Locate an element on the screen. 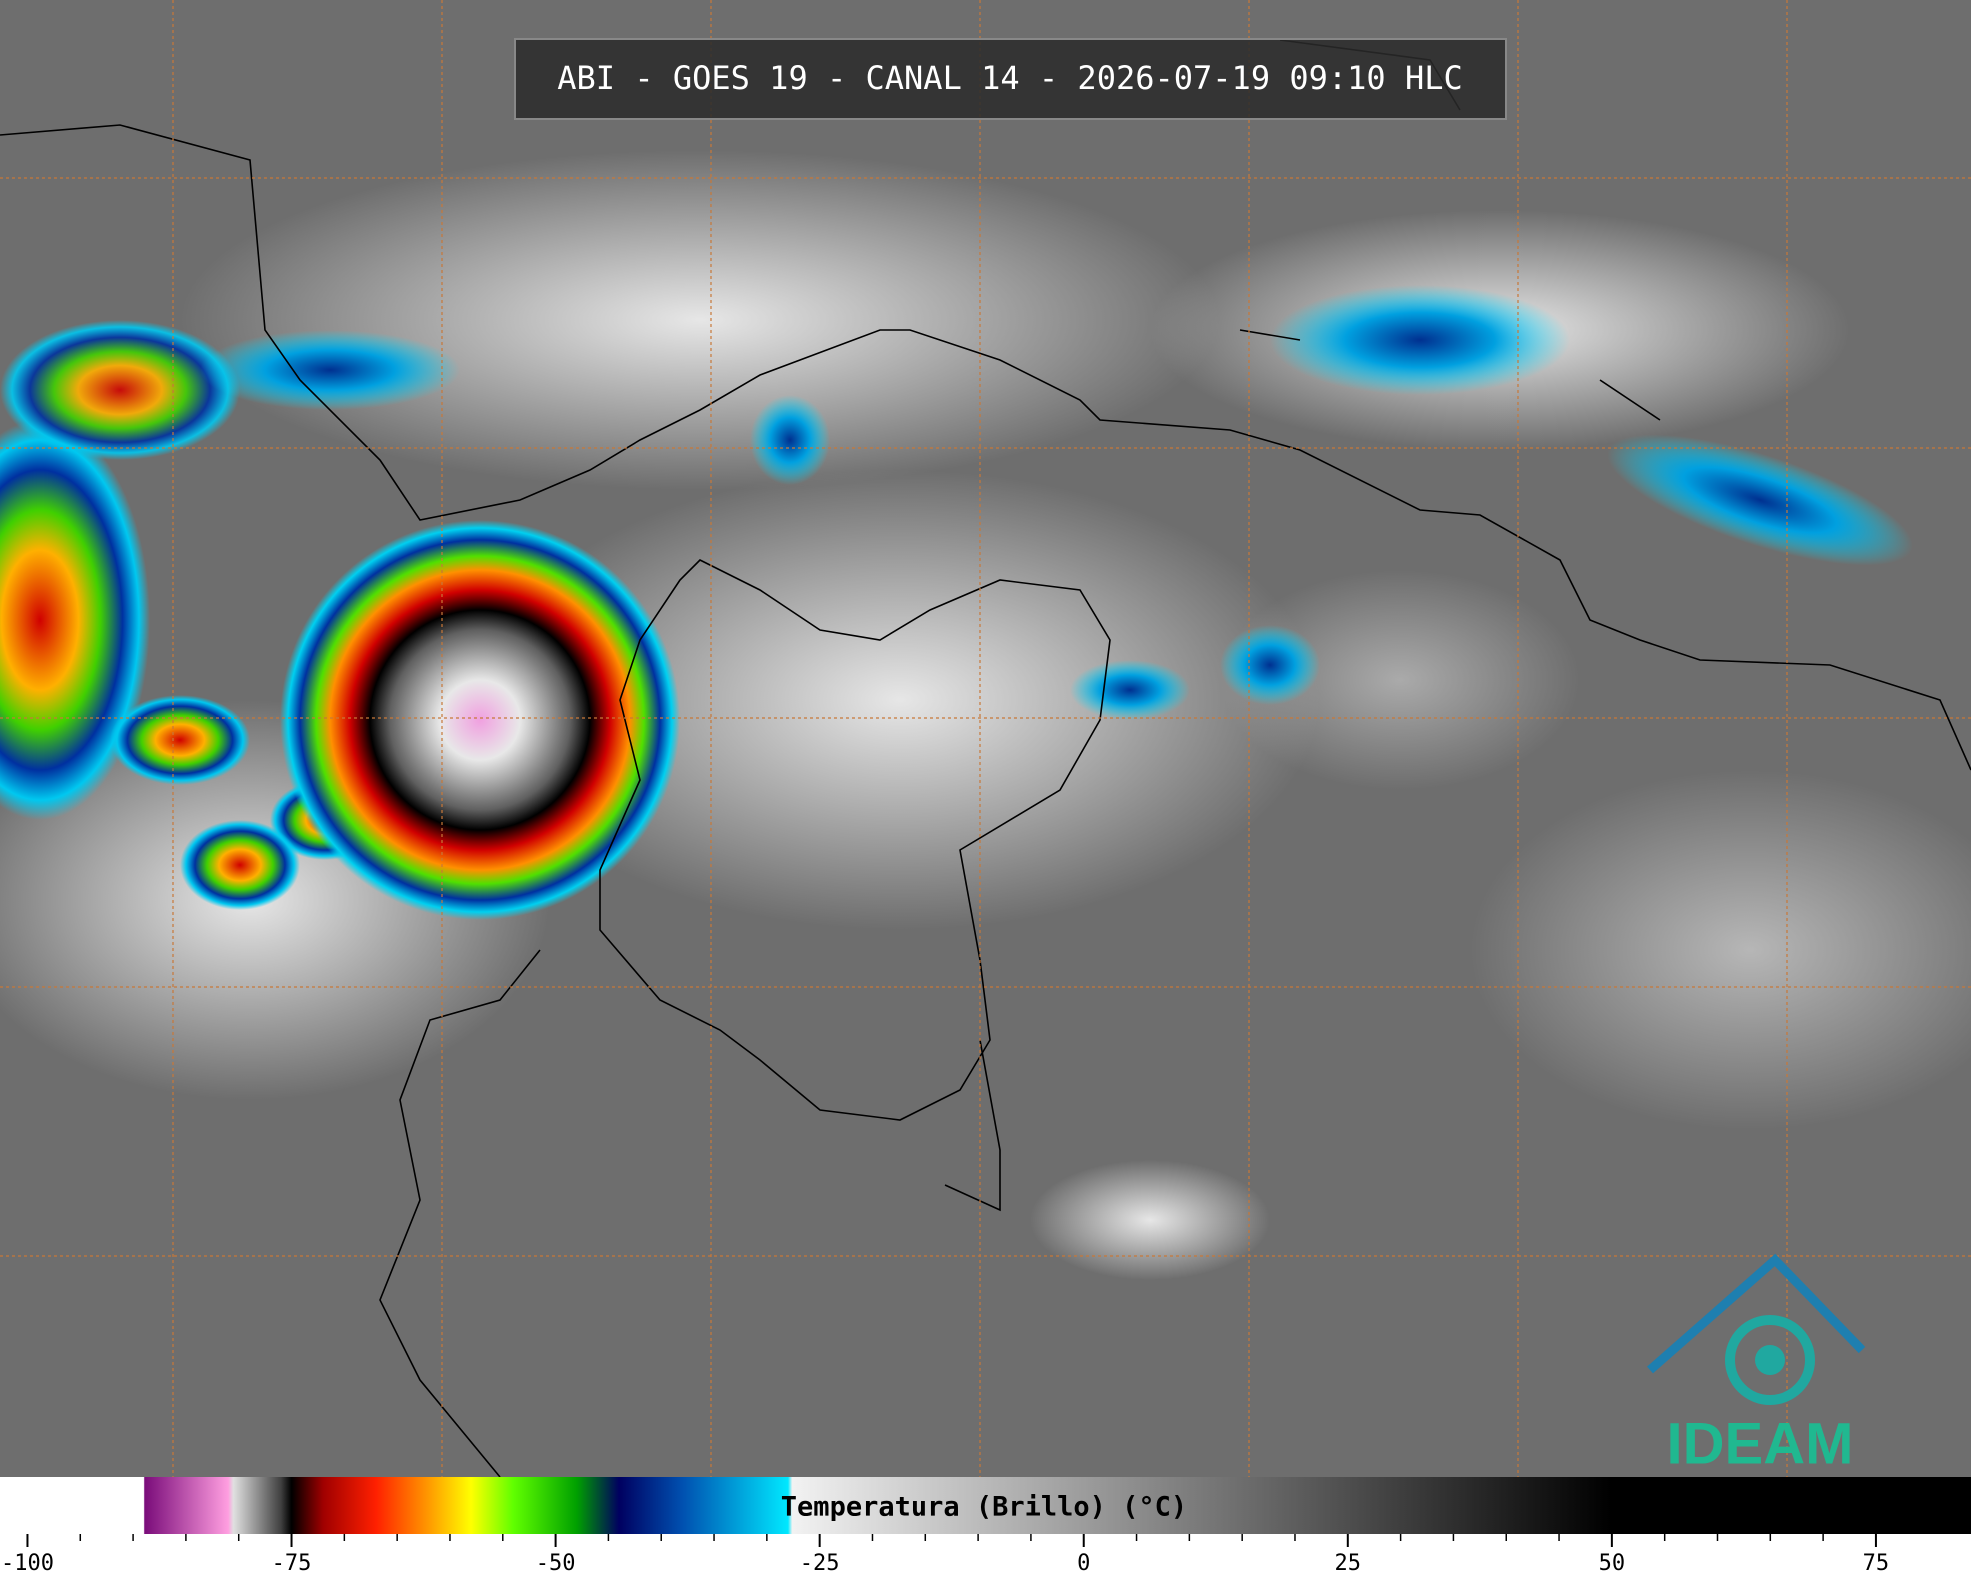 The image size is (1971, 1577). colorbar-tick-label: 0 is located at coordinates (1083, 1563).